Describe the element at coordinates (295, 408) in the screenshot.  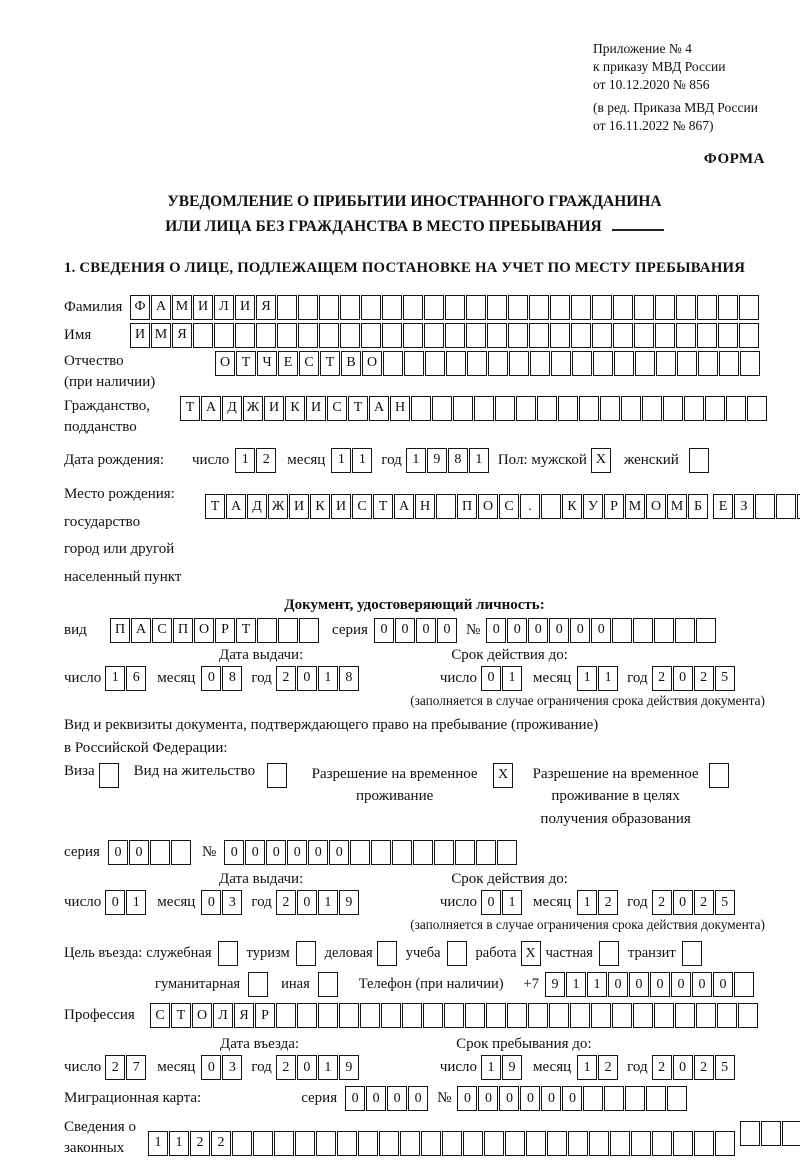
I see `form-cell: К` at that location.